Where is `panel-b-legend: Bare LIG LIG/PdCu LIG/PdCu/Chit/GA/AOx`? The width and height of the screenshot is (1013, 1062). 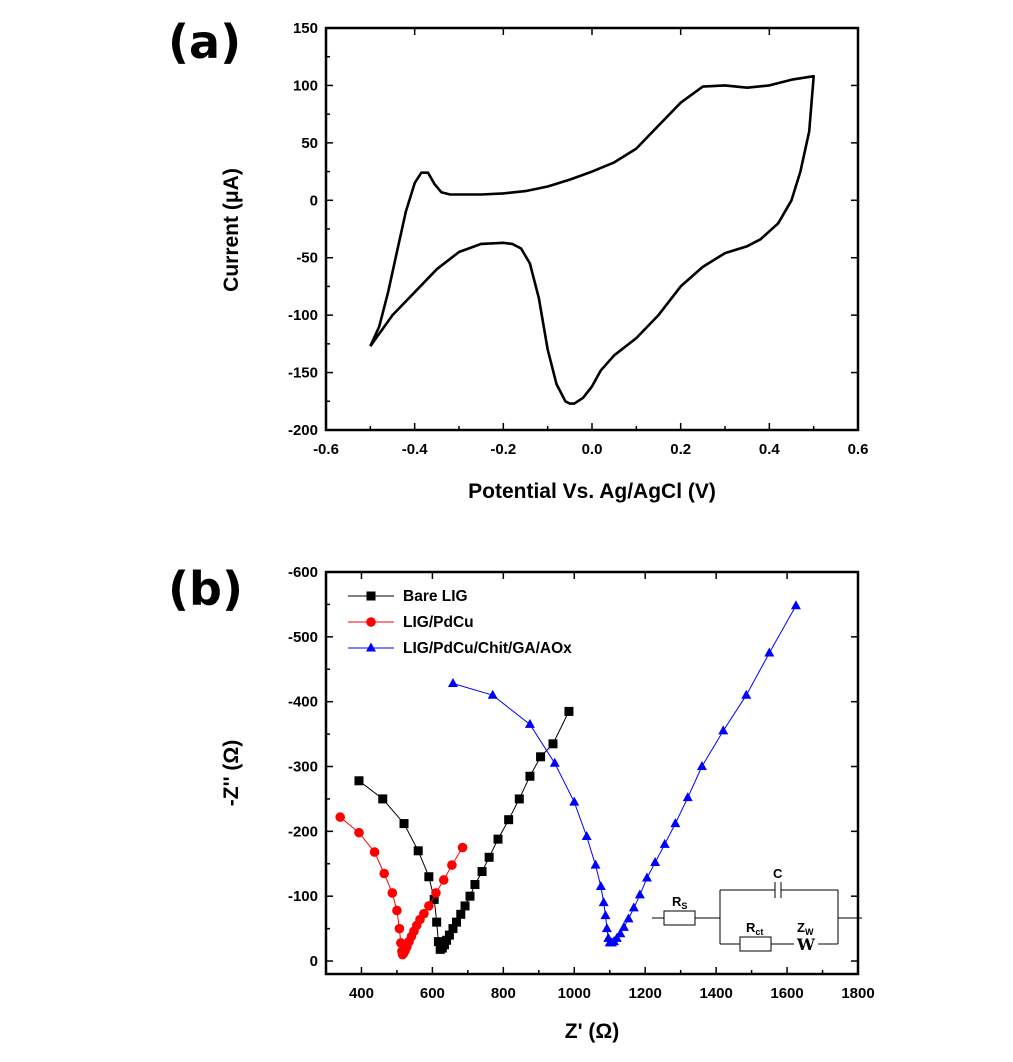
panel-b-legend: Bare LIG LIG/PdCu LIG/PdCu/Chit/GA/AOx is located at coordinates (460, 622).